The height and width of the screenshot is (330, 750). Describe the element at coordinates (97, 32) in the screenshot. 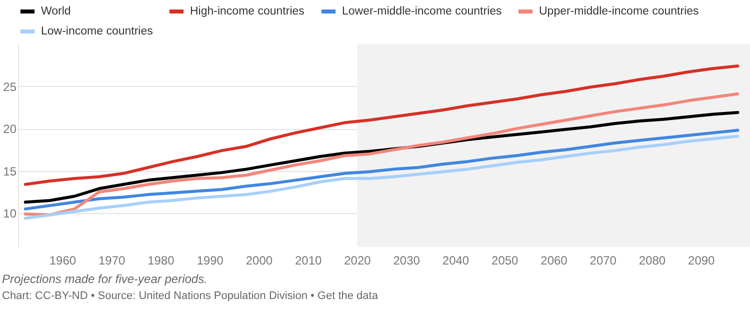

I see `legend-label: Low-income countries` at that location.